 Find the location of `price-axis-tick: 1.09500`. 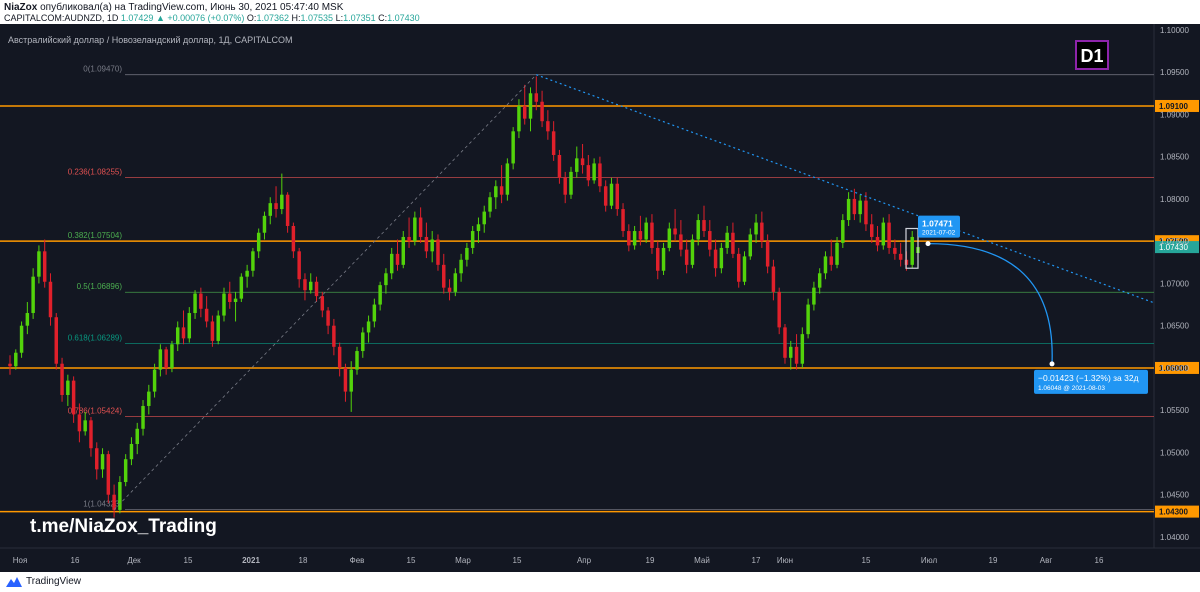

price-axis-tick: 1.09500 is located at coordinates (1174, 72).